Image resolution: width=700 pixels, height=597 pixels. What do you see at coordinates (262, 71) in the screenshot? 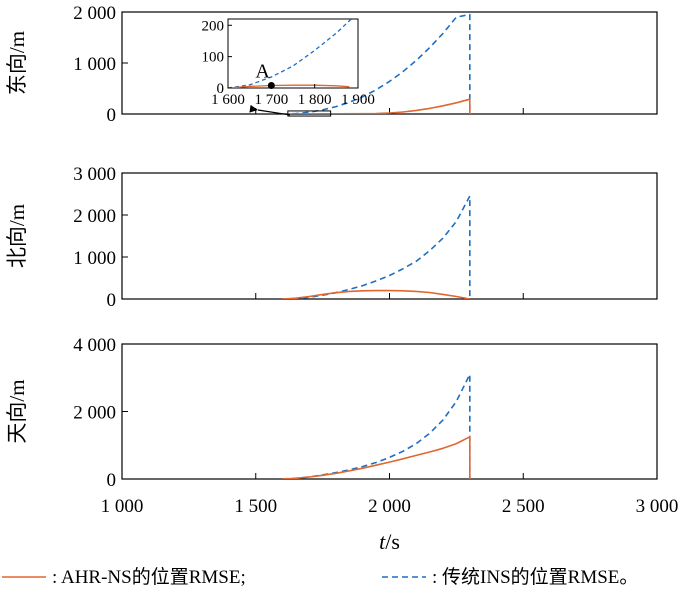
I see `annotation-a: A` at bounding box center [262, 71].